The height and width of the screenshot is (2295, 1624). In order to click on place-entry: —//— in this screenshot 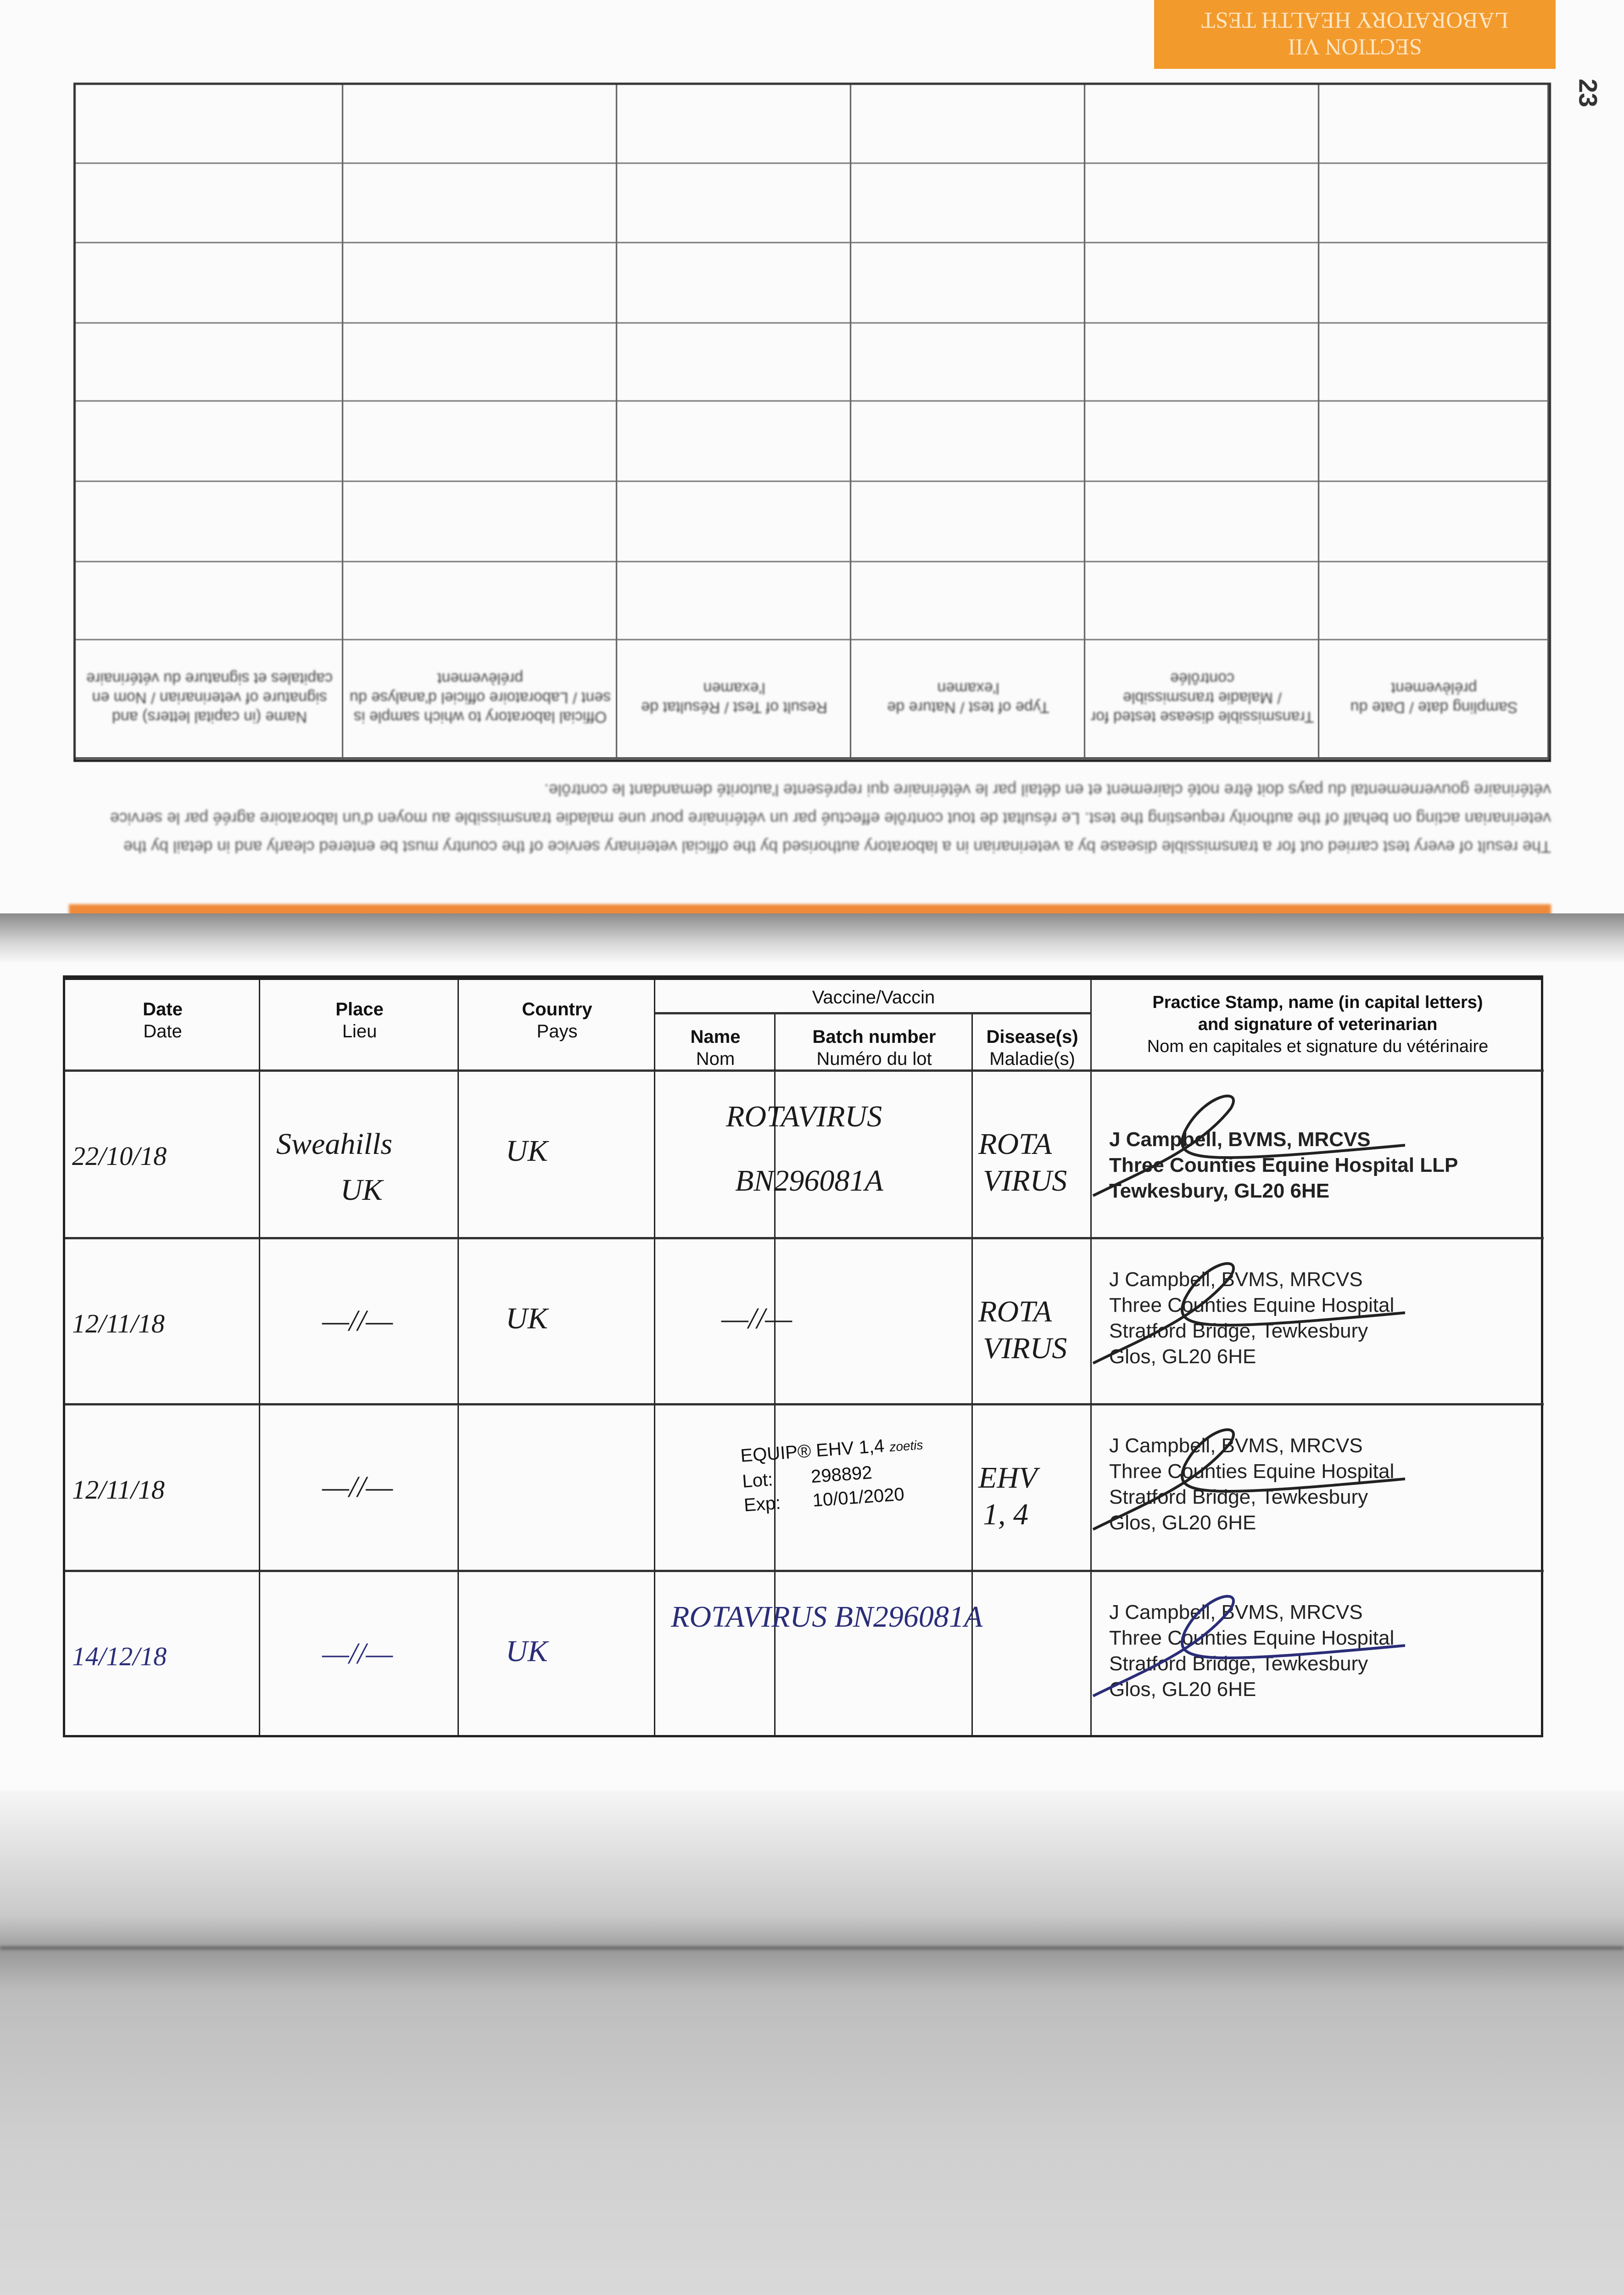, I will do `click(357, 1653)`.